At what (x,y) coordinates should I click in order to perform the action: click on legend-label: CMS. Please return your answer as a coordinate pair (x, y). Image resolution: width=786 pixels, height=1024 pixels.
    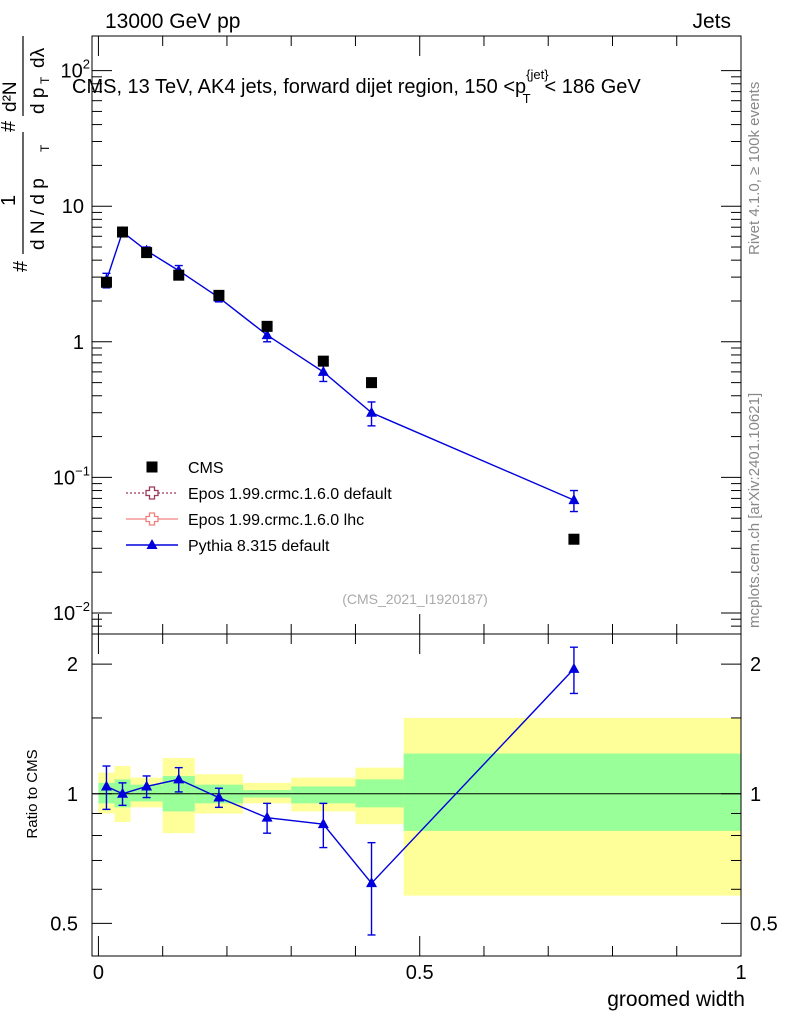
    Looking at the image, I should click on (206, 468).